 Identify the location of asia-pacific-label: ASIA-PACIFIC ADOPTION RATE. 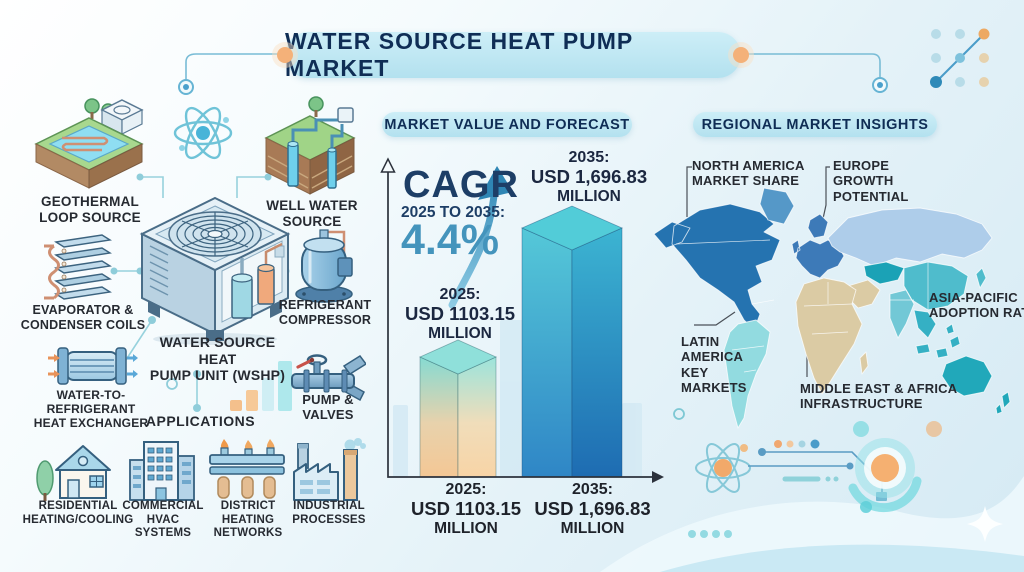
(976, 305).